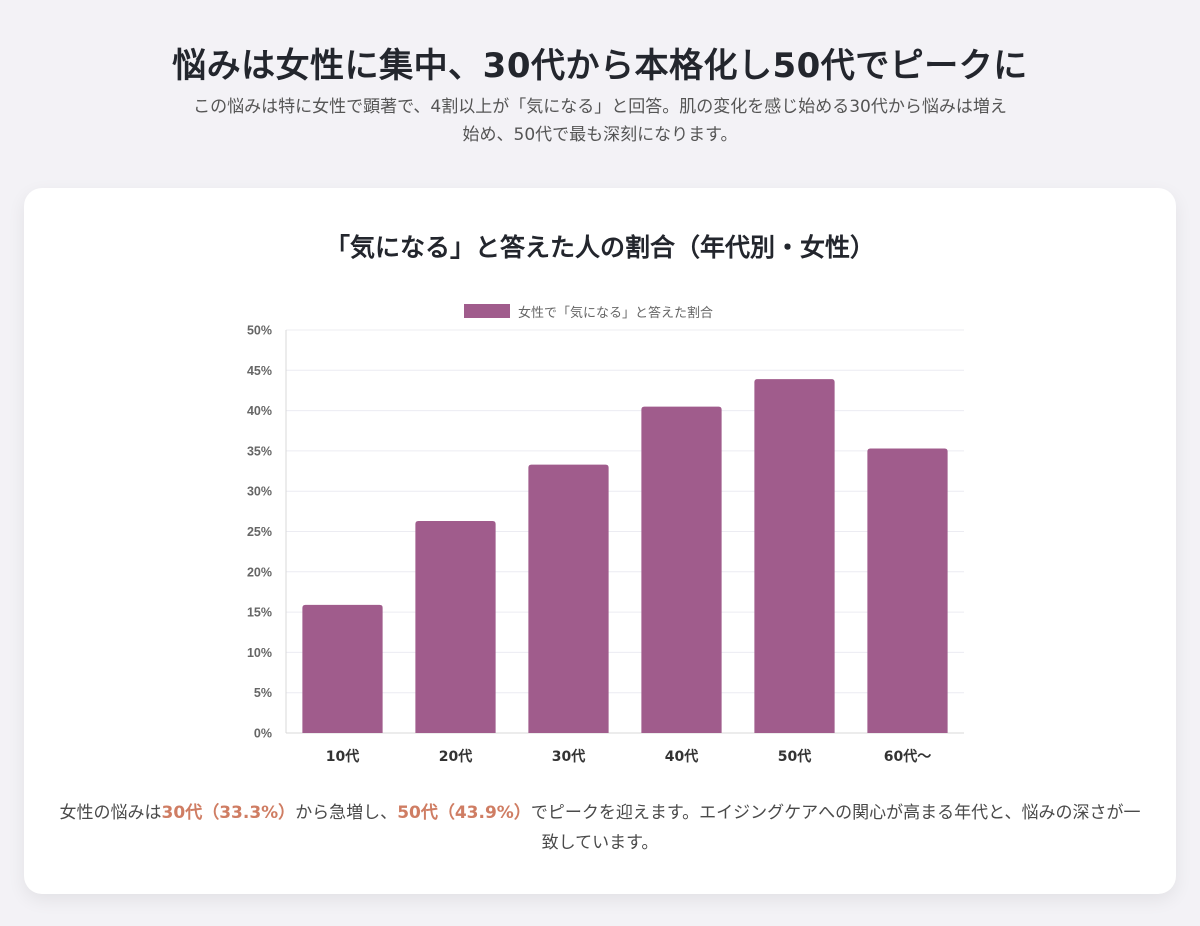  What do you see at coordinates (259, 371) in the screenshot?
I see `y-tick-label: 45%` at bounding box center [259, 371].